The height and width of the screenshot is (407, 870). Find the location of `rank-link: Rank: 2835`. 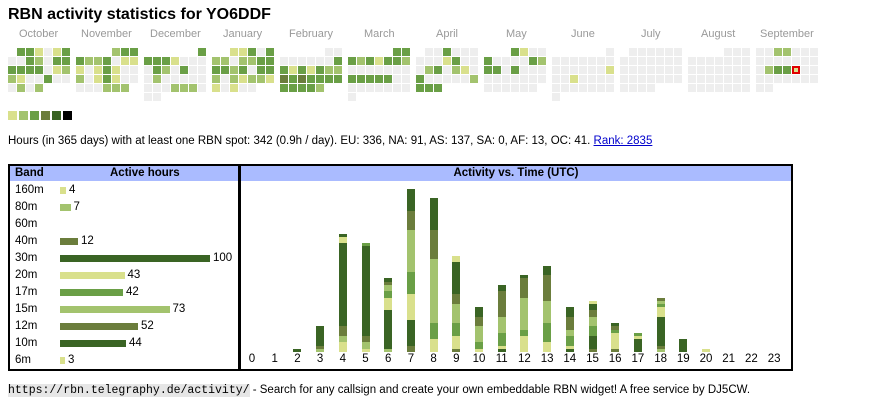

rank-link: Rank: 2835 is located at coordinates (623, 141).